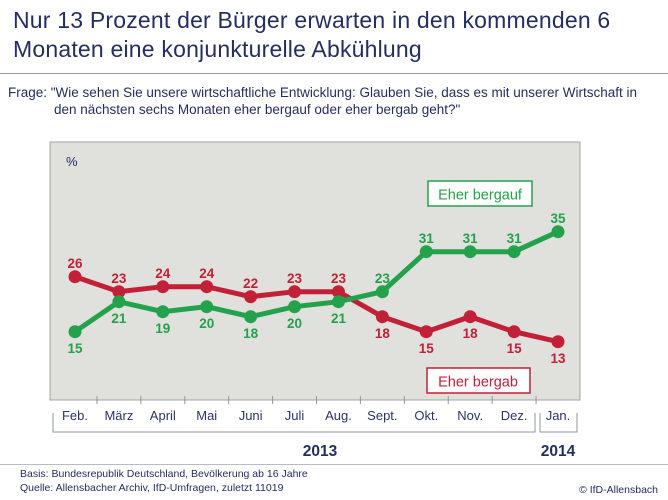 This screenshot has height=500, width=668. I want to click on legend-bergauf: Eher bergauf, so click(480, 193).